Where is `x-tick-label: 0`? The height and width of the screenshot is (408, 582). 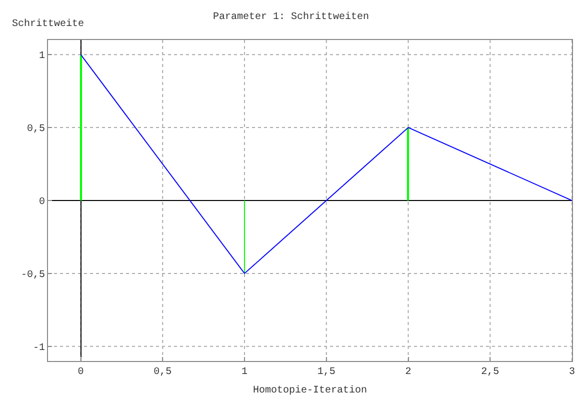 x-tick-label: 0 is located at coordinates (81, 372).